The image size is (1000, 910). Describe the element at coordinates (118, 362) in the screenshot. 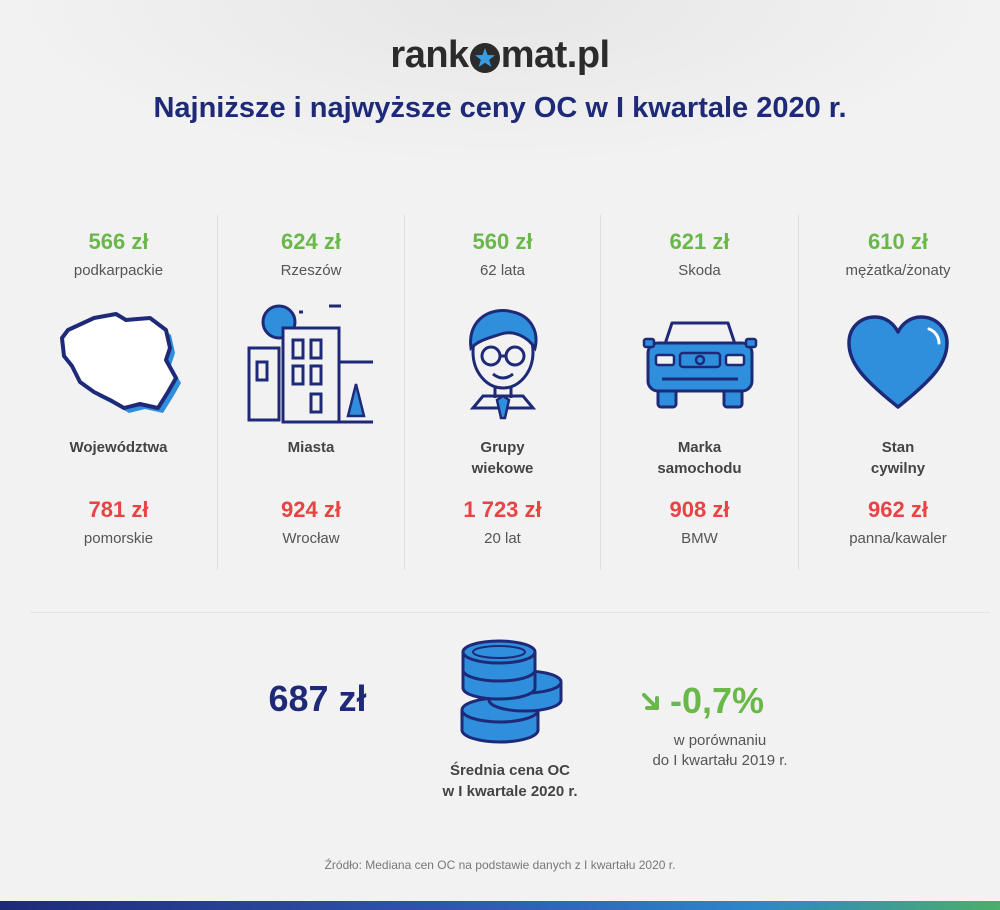

I see `poland-map-icon` at that location.